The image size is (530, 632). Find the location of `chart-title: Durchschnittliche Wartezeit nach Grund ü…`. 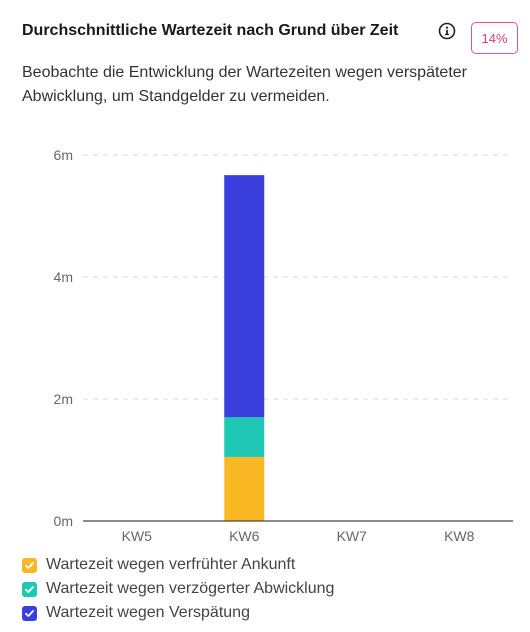

chart-title: Durchschnittliche Wartezeit nach Grund ü… is located at coordinates (210, 30).